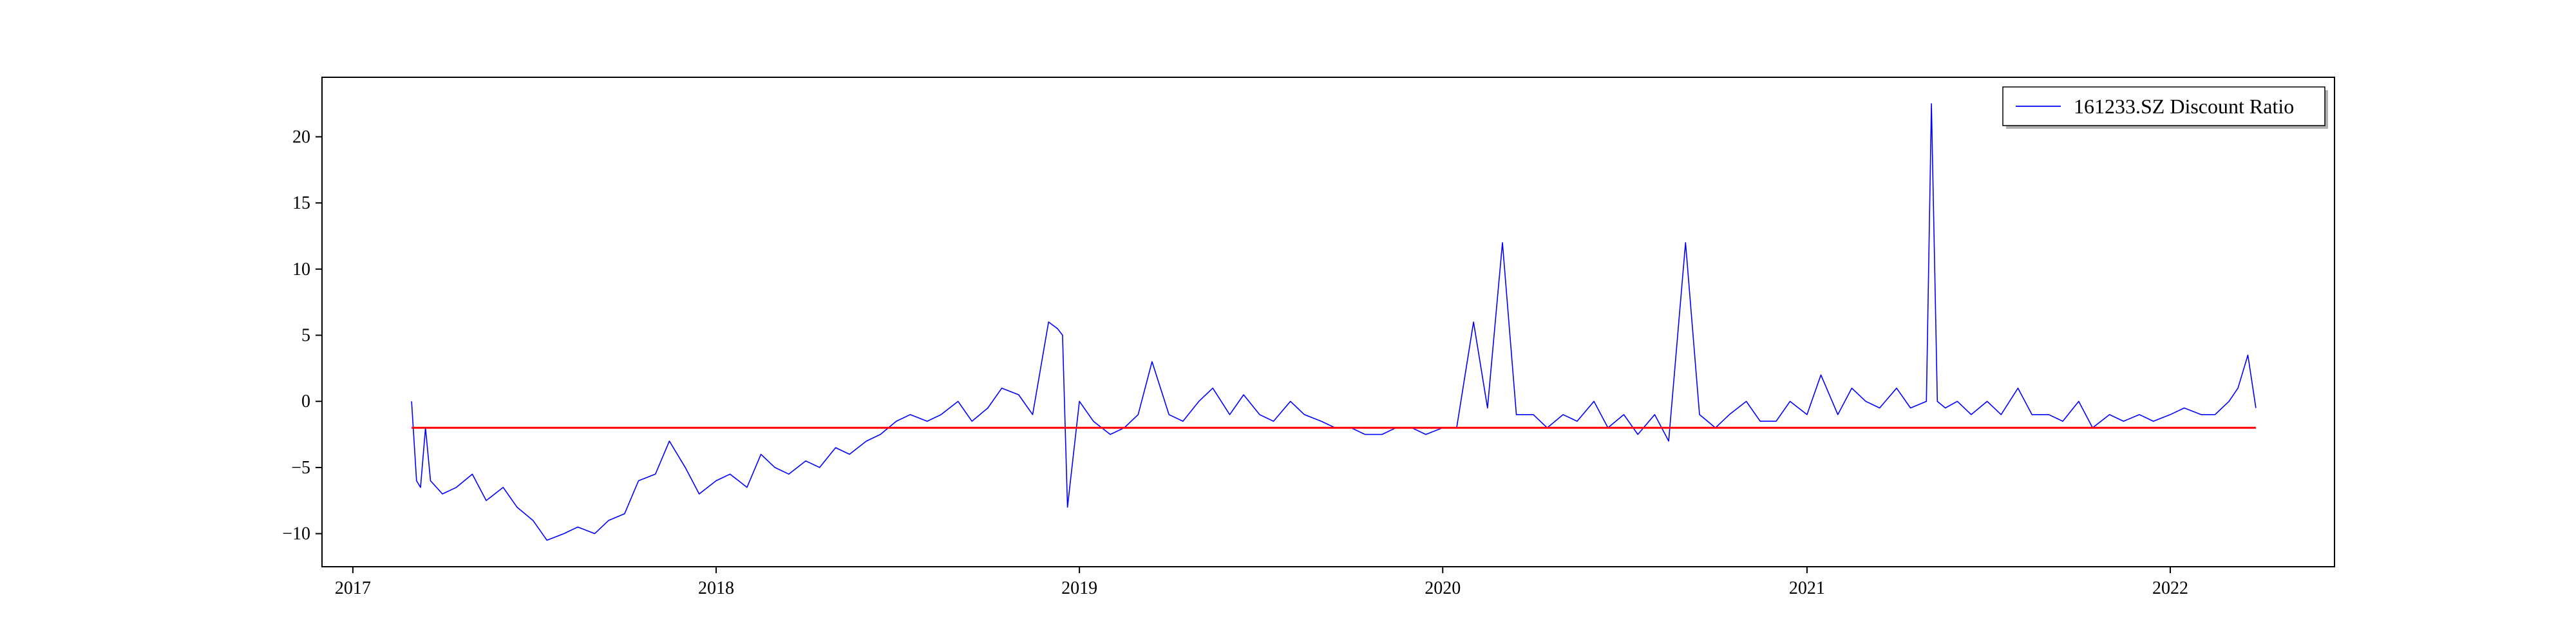  What do you see at coordinates (301, 468) in the screenshot?
I see `y-tick-label: −5` at bounding box center [301, 468].